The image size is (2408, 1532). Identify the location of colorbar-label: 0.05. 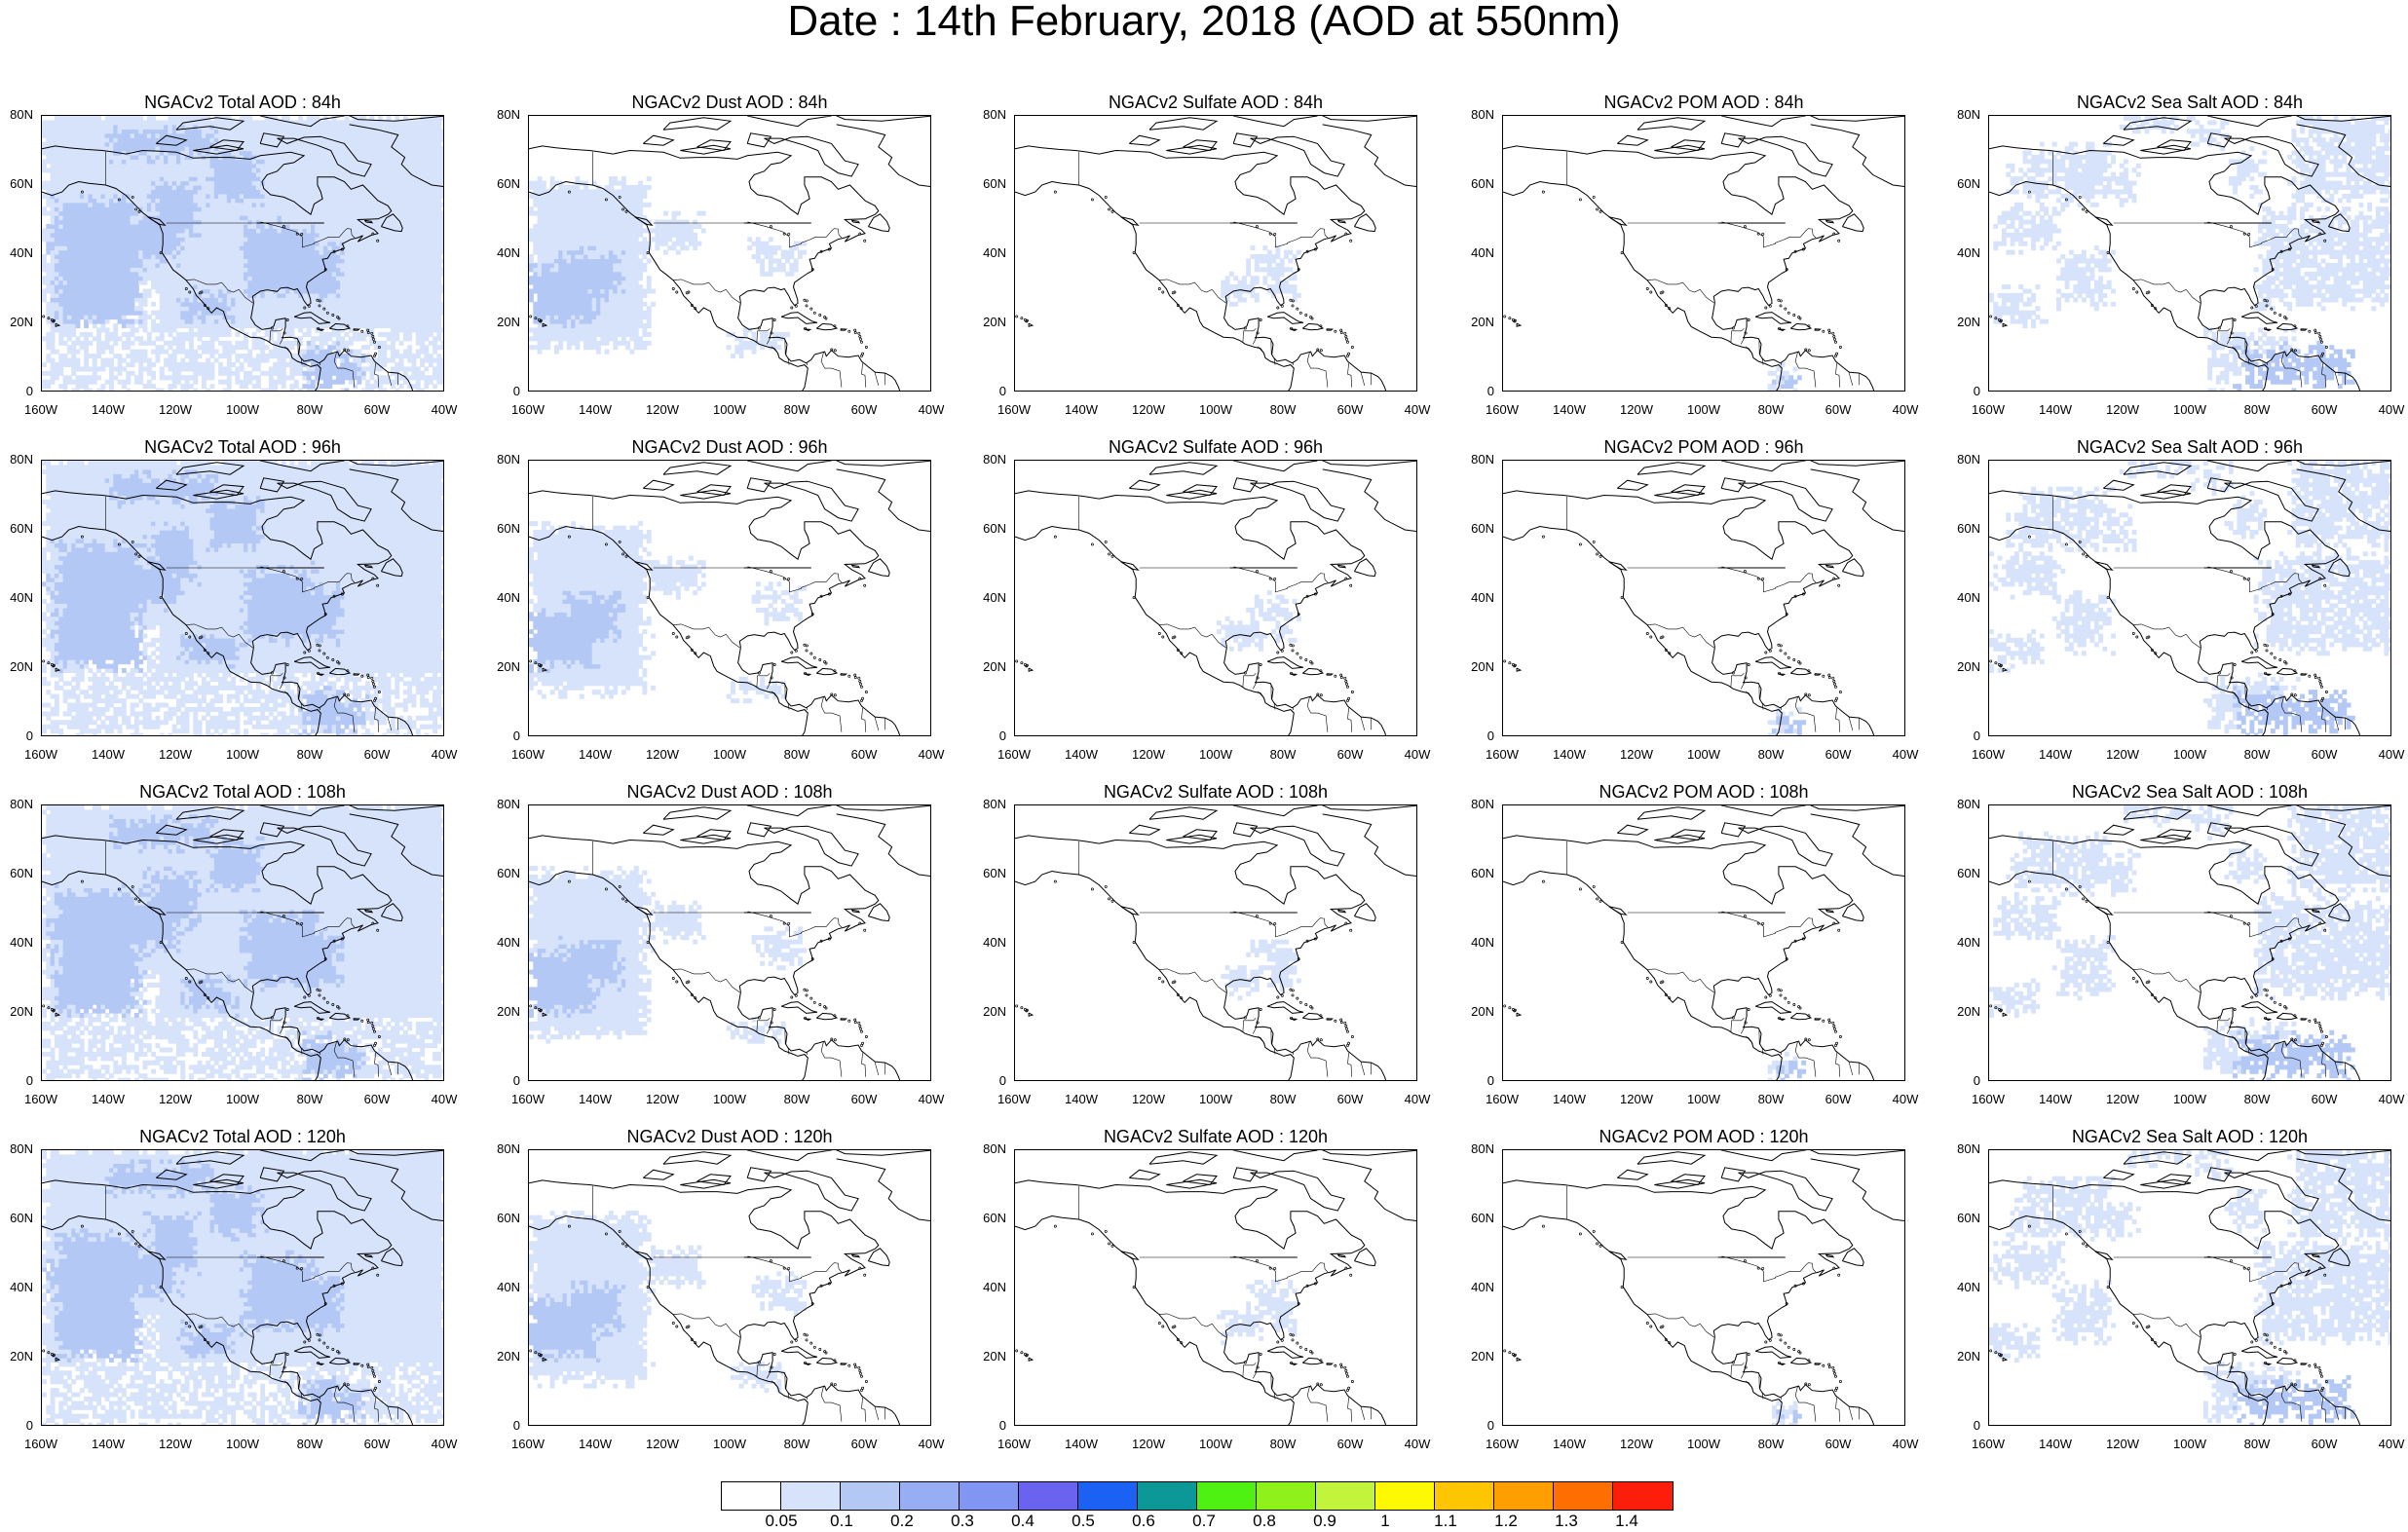
(781, 1521).